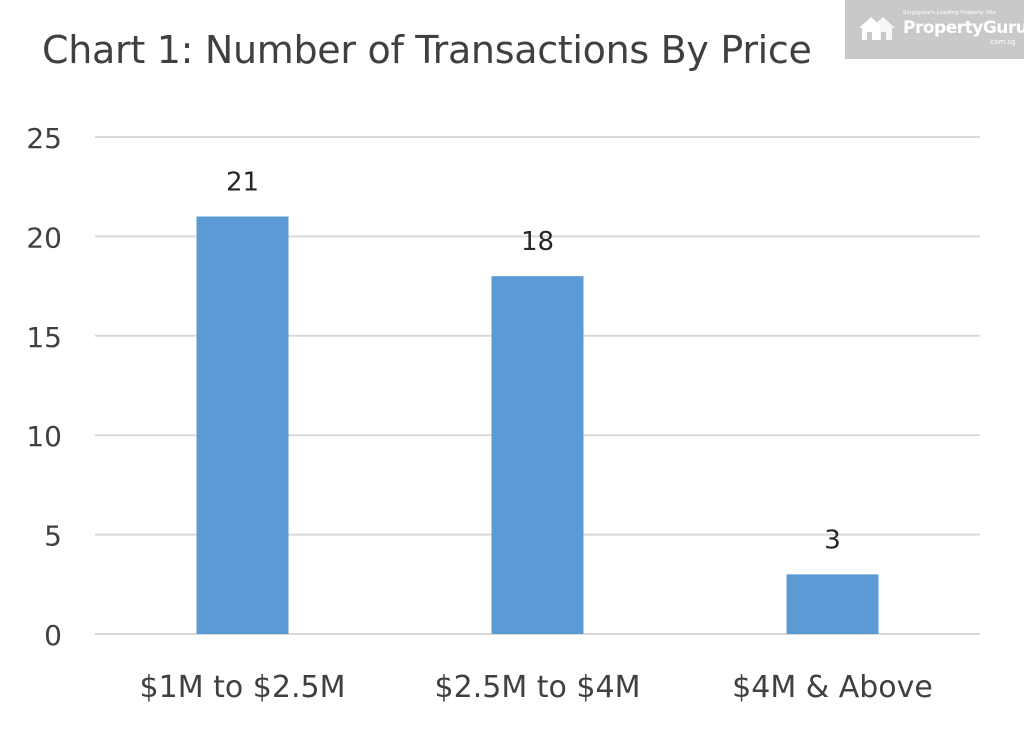 This screenshot has height=735, width=1024. Describe the element at coordinates (427, 50) in the screenshot. I see `chart-title: Chart 1: Number of Transactions By Price` at that location.